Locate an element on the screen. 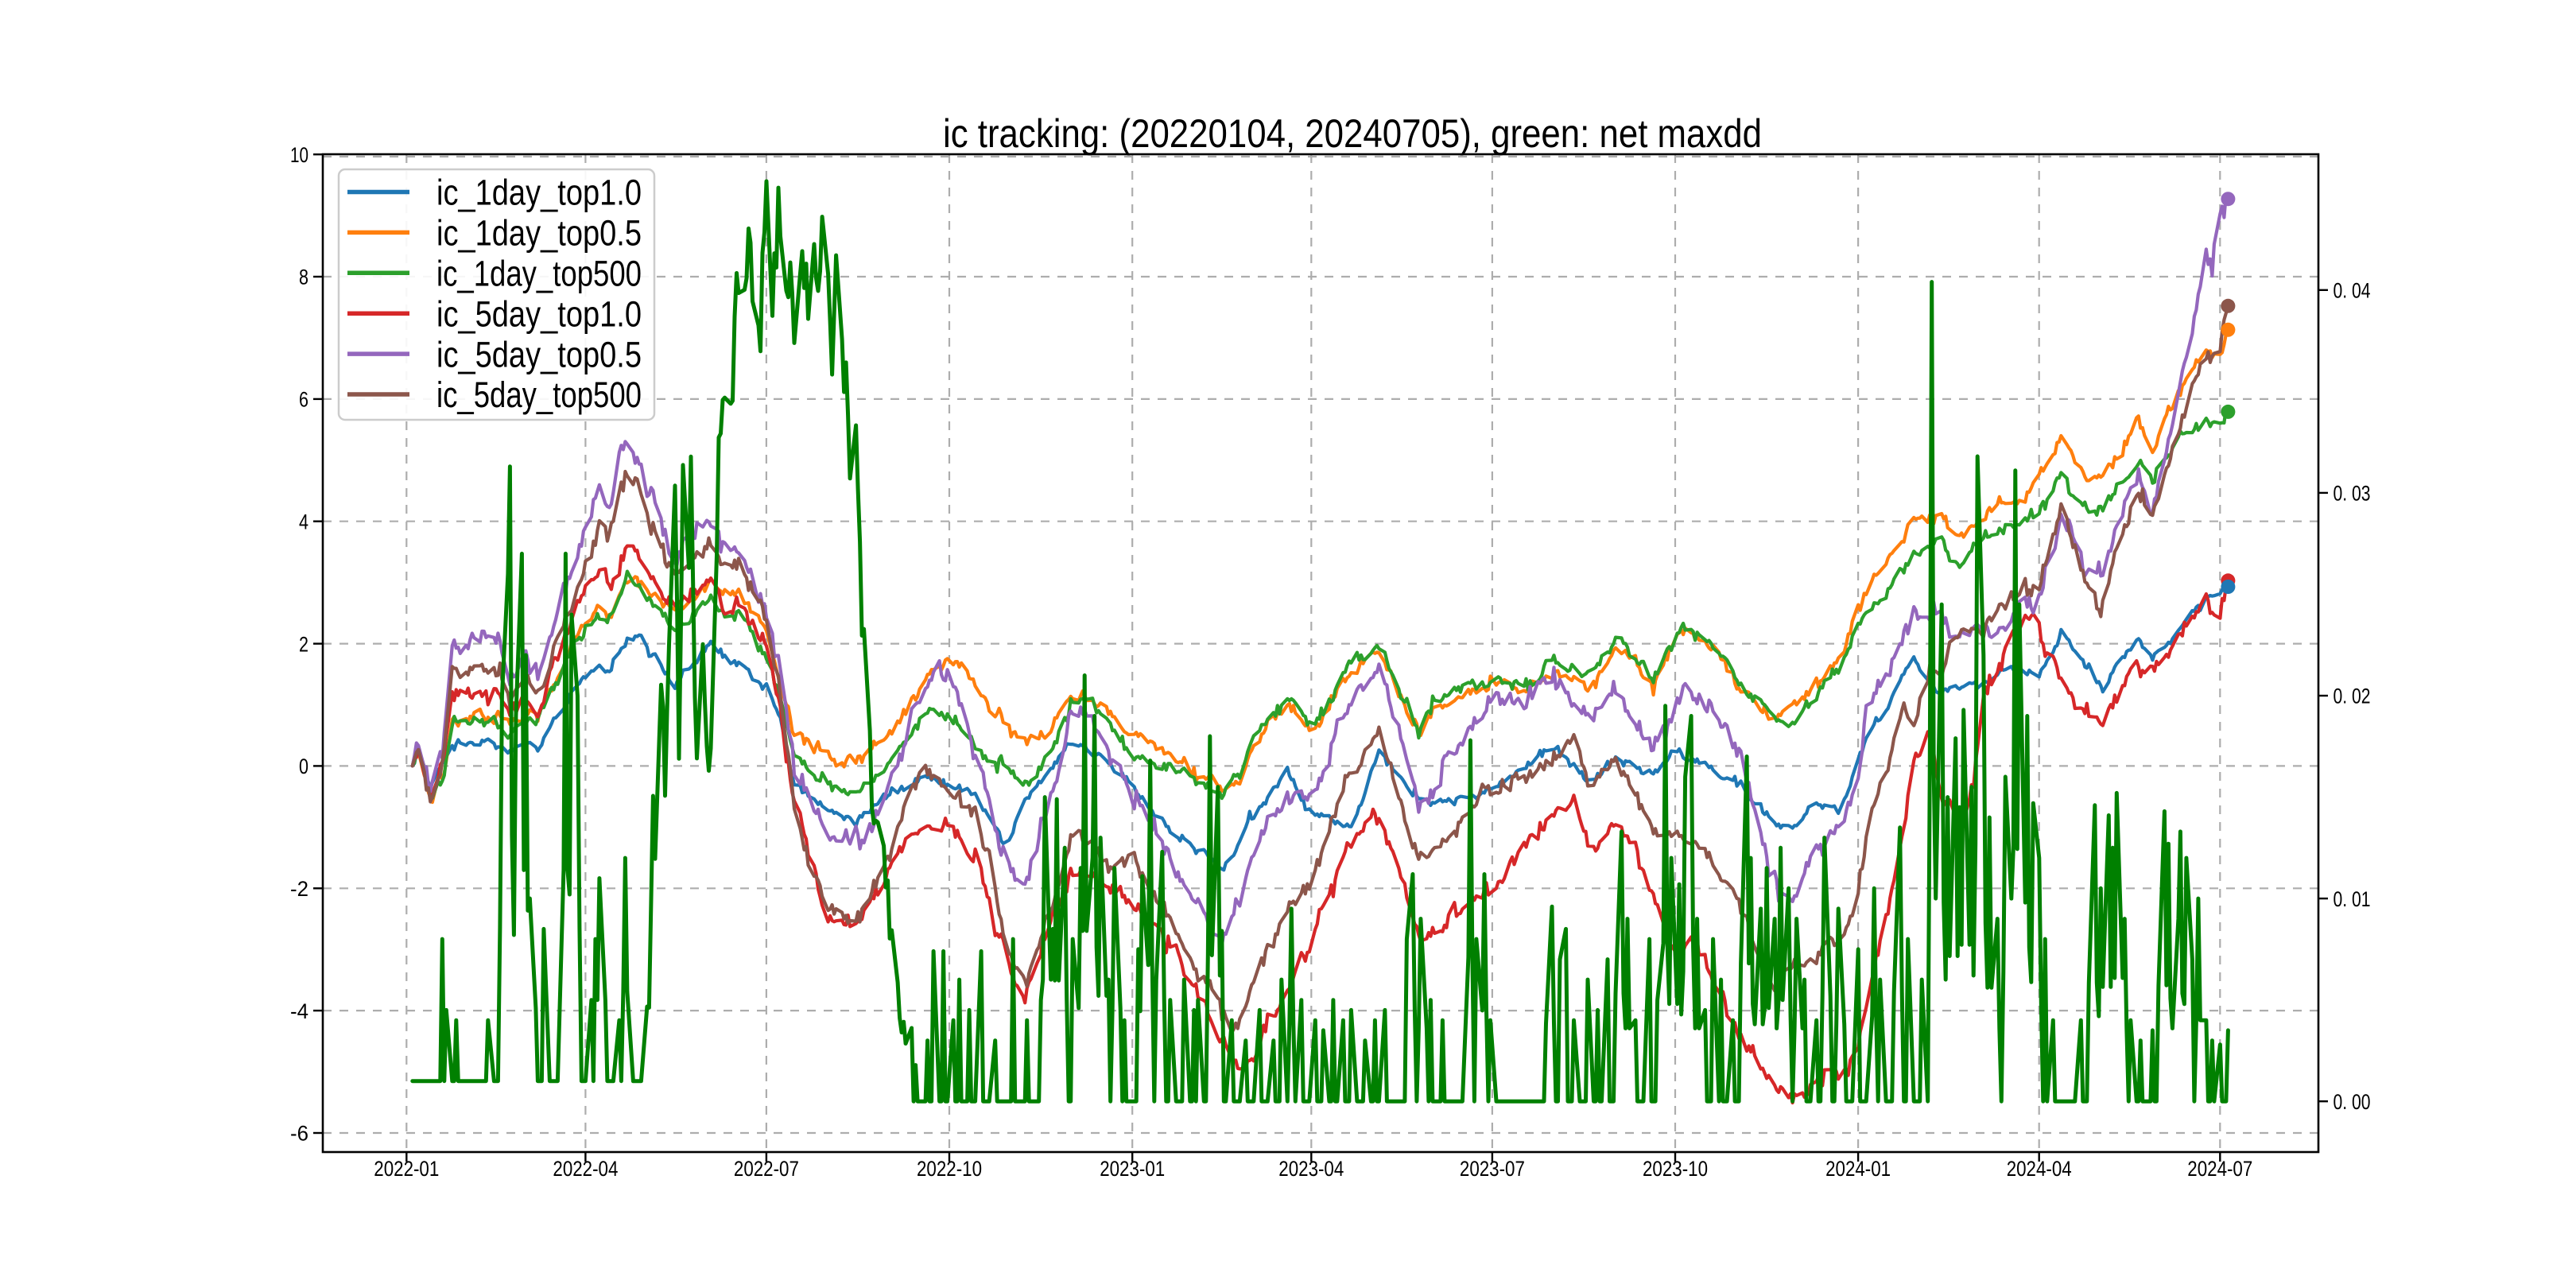 The height and width of the screenshot is (1288, 2576). svg-text: ic_5day_top500 is located at coordinates (539, 394).